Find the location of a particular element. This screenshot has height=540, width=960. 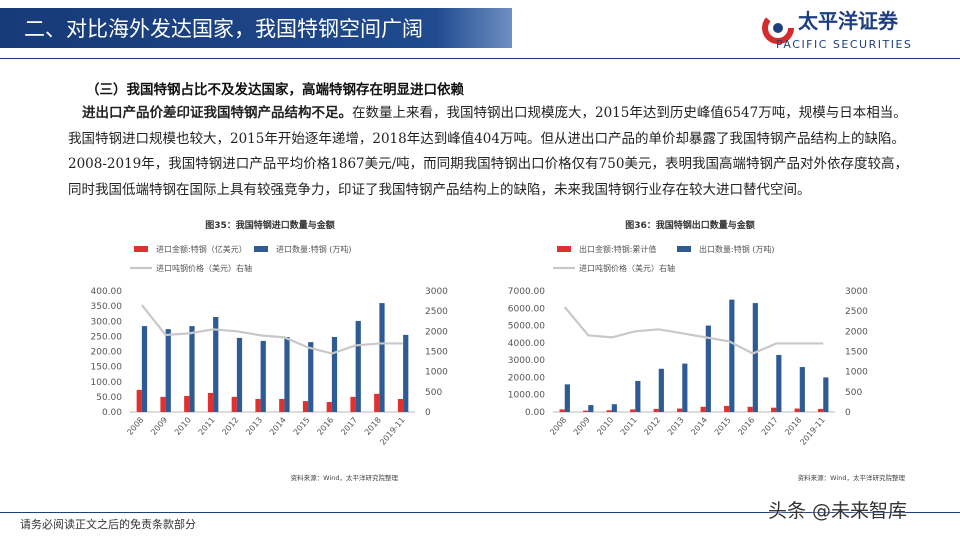

y-tick-label: 100.00 is located at coordinates (107, 383).